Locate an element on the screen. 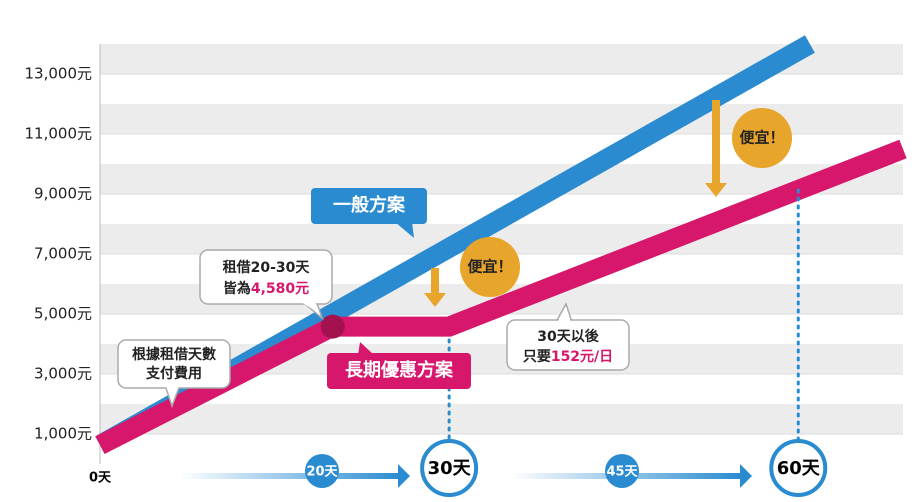 Image resolution: width=921 pixels, height=502 pixels. y-tick-label: 7,000元 is located at coordinates (63, 254).